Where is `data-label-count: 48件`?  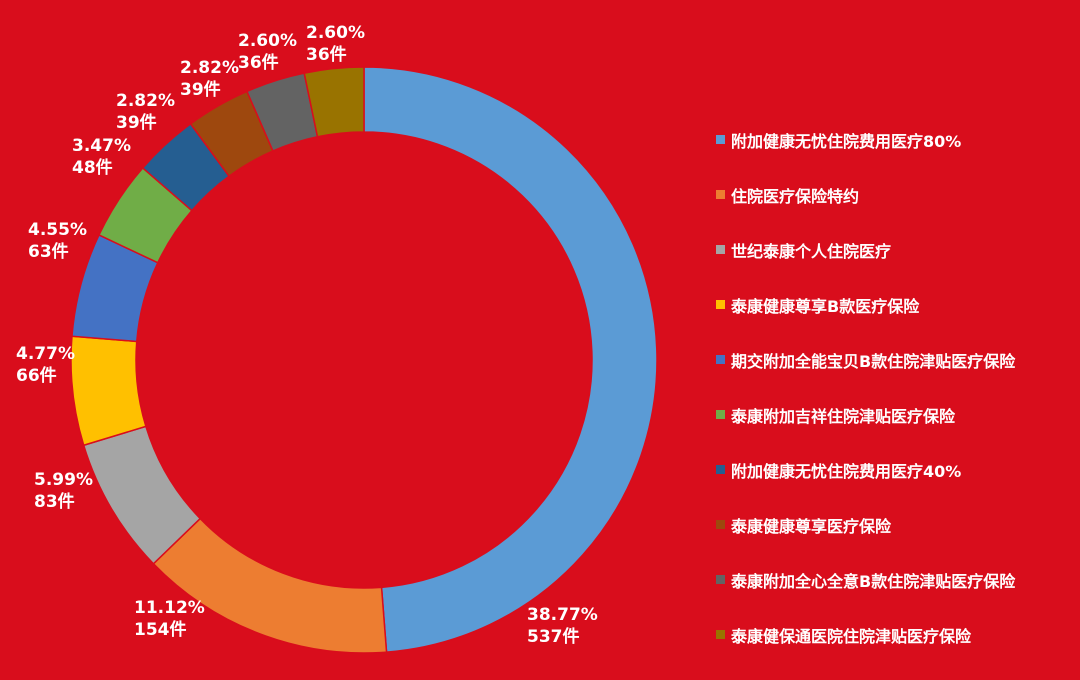
data-label-count: 48件 is located at coordinates (92, 168).